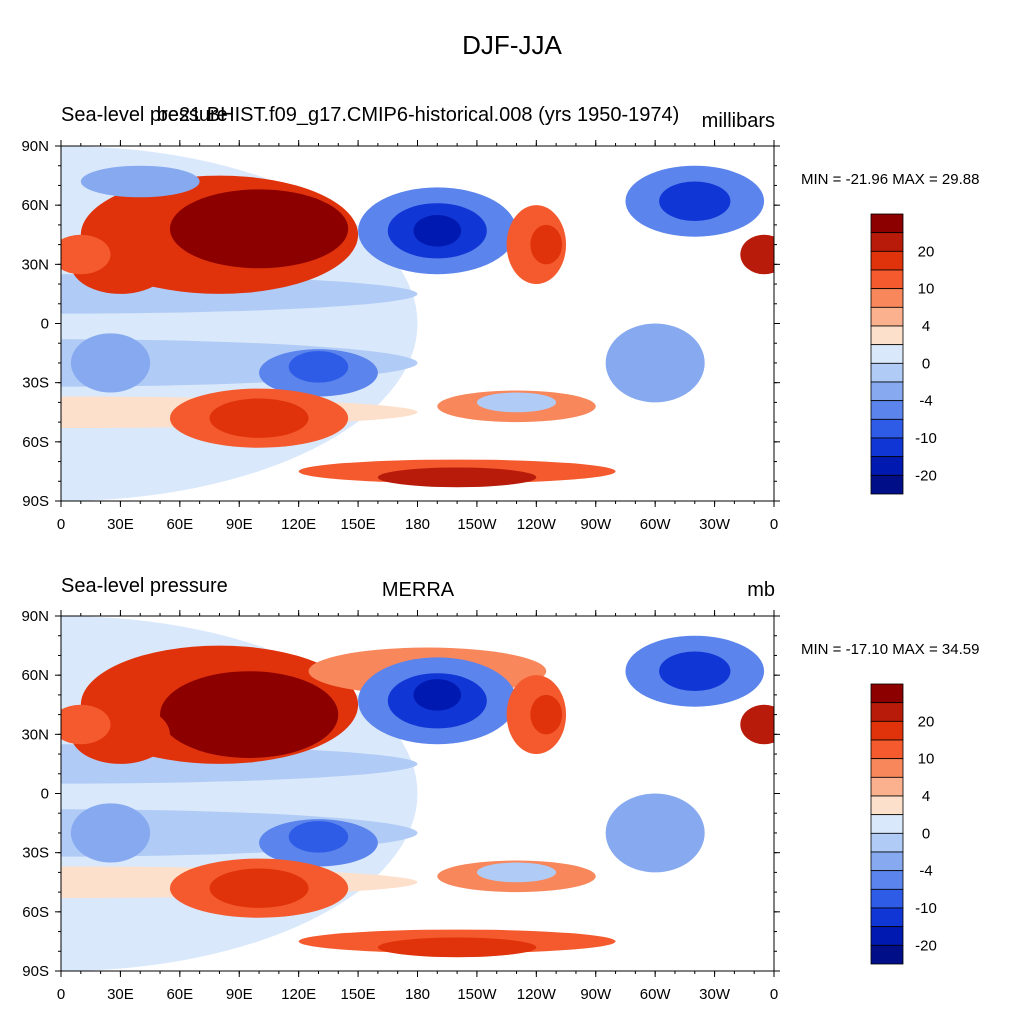 The height and width of the screenshot is (1024, 1024). Describe the element at coordinates (144, 586) in the screenshot. I see `panel2-left-title: Sea-level pressure` at that location.